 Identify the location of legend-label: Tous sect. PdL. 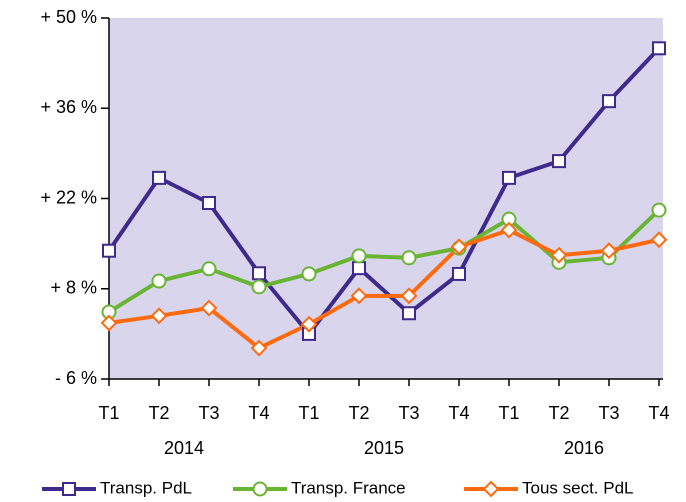
(578, 487).